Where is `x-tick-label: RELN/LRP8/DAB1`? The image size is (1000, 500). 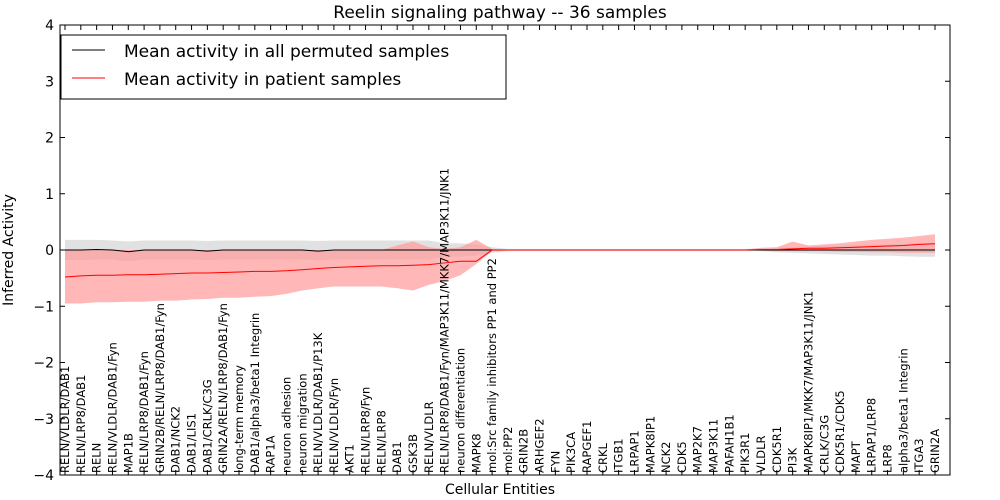
x-tick-label: RELN/LRP8/DAB1 is located at coordinates (81, 424).